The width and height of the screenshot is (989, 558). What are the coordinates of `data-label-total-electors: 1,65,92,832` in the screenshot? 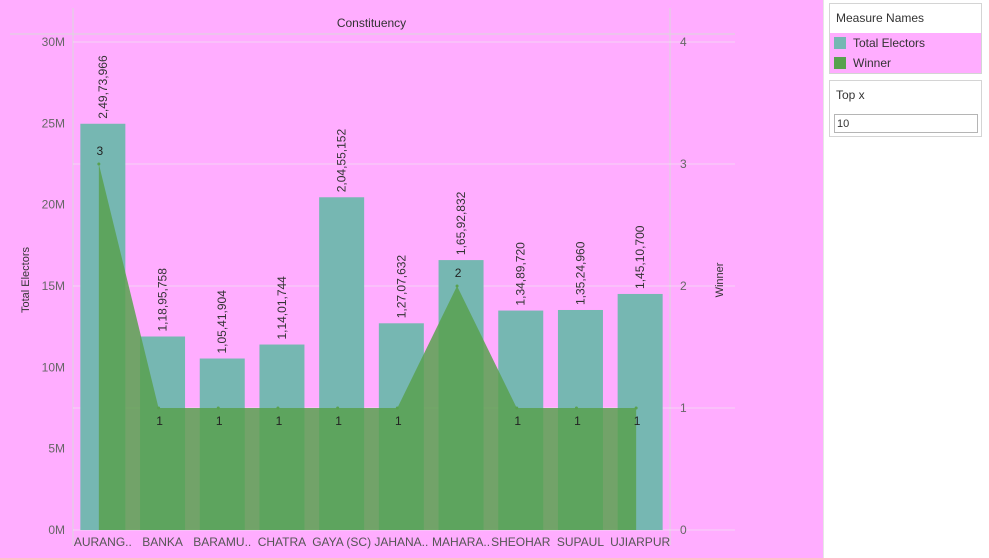 It's located at (461, 223).